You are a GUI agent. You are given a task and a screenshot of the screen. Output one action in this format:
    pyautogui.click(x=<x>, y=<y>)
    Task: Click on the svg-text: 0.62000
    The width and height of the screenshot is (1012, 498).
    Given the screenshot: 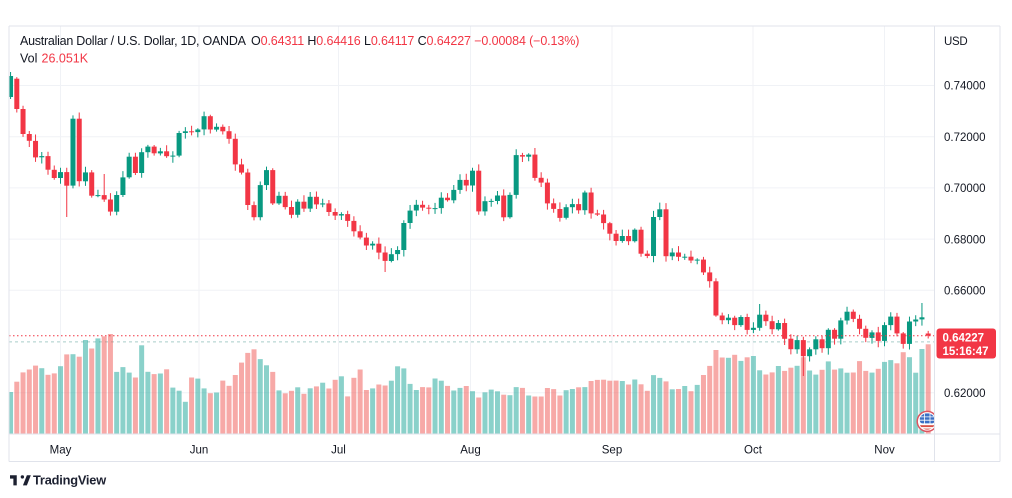 What is the action you would take?
    pyautogui.click(x=965, y=394)
    